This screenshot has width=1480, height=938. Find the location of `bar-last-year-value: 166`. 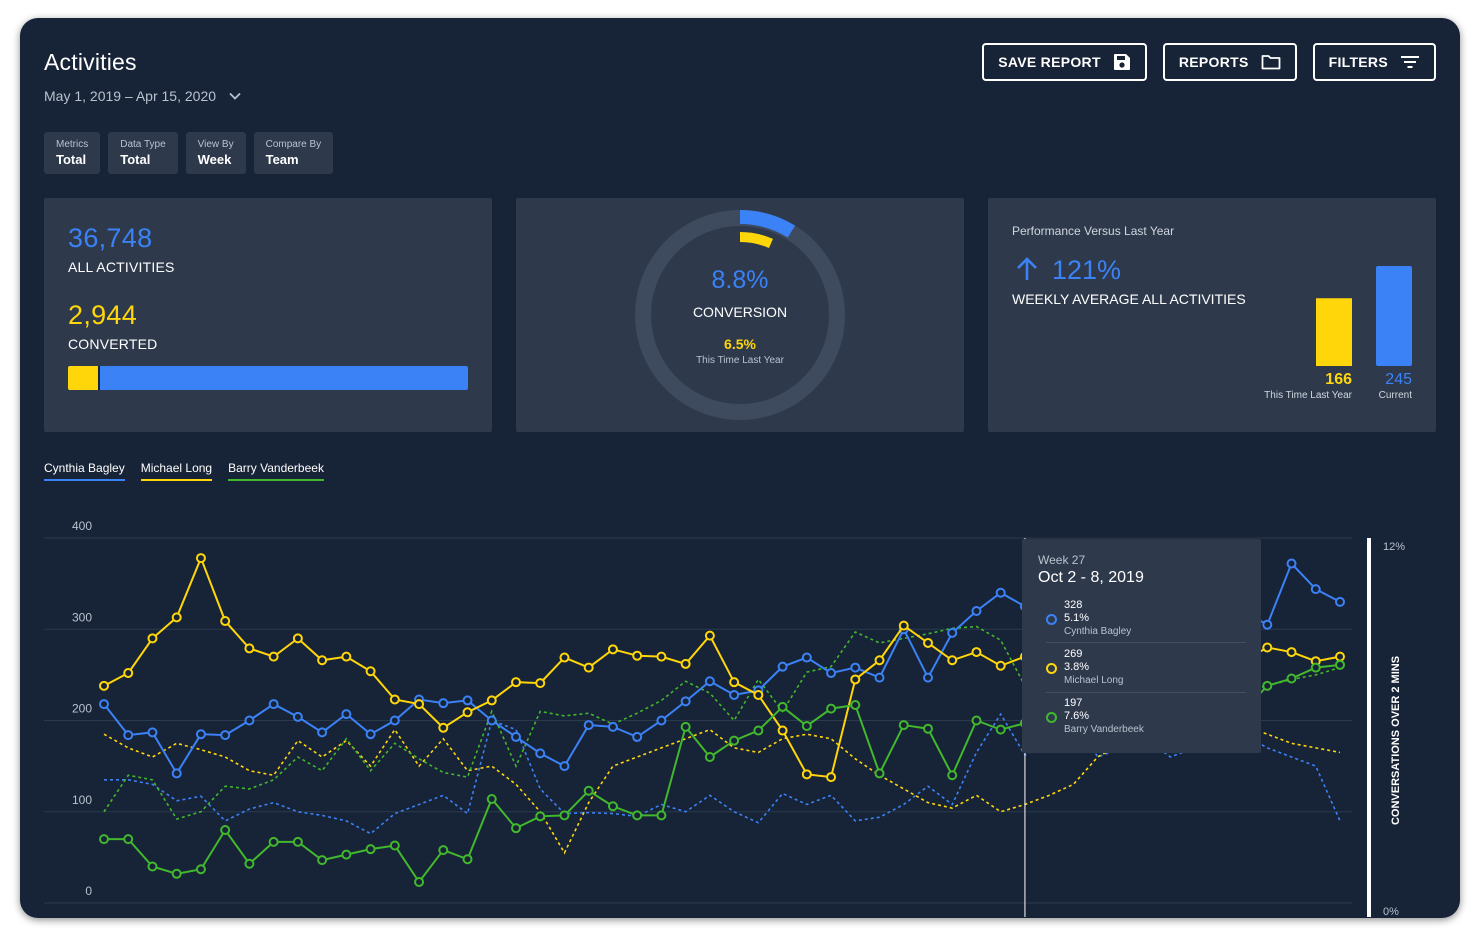

bar-last-year-value: 166 is located at coordinates (1338, 379).